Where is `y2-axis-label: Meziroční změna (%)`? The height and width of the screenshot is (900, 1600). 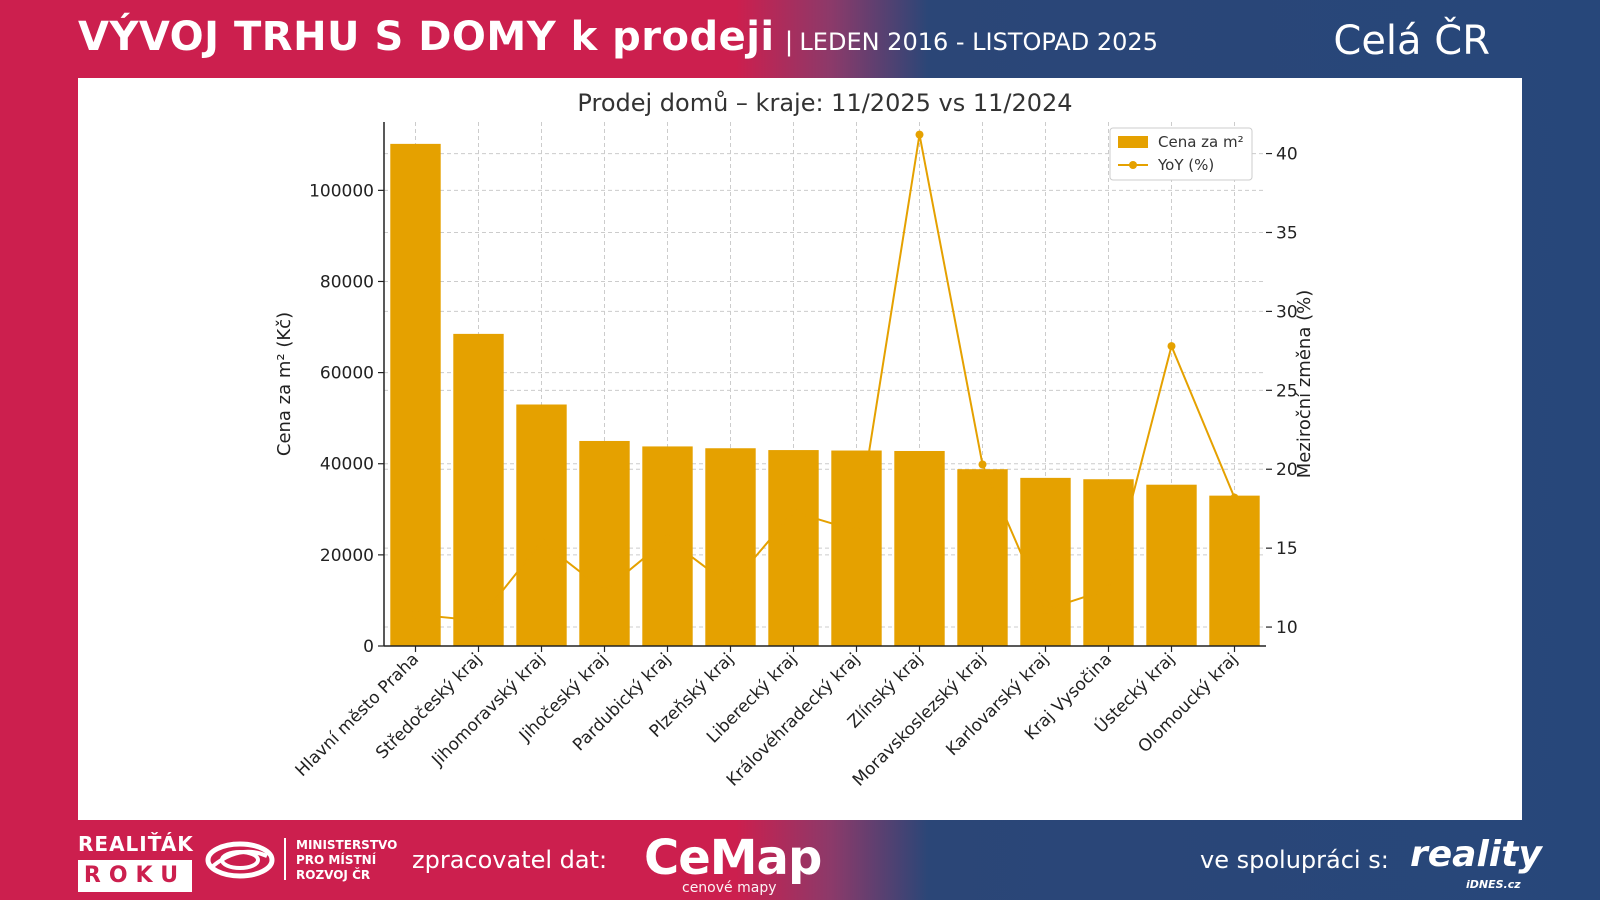 y2-axis-label: Meziroční změna (%) is located at coordinates (1304, 384).